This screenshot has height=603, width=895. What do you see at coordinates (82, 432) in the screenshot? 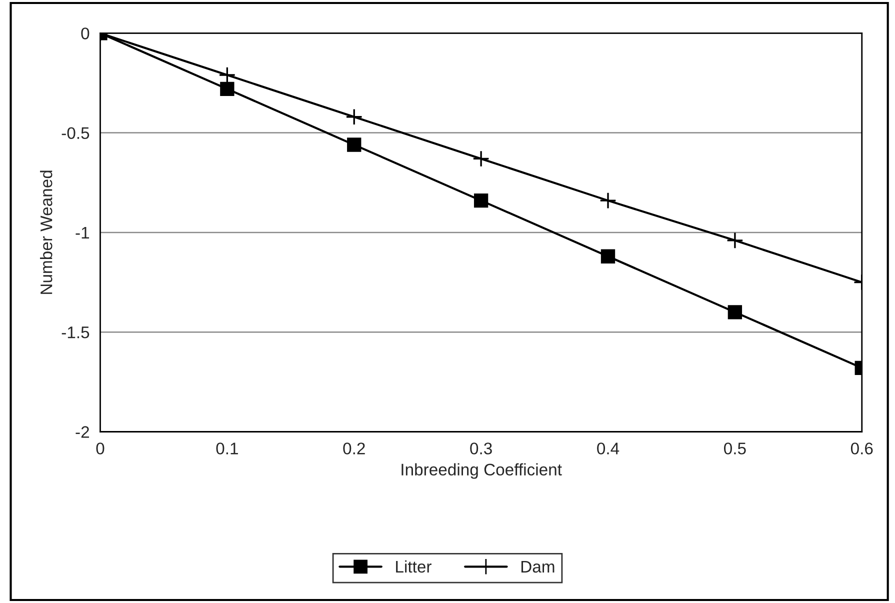
I see `y-tick-label: -2` at bounding box center [82, 432].